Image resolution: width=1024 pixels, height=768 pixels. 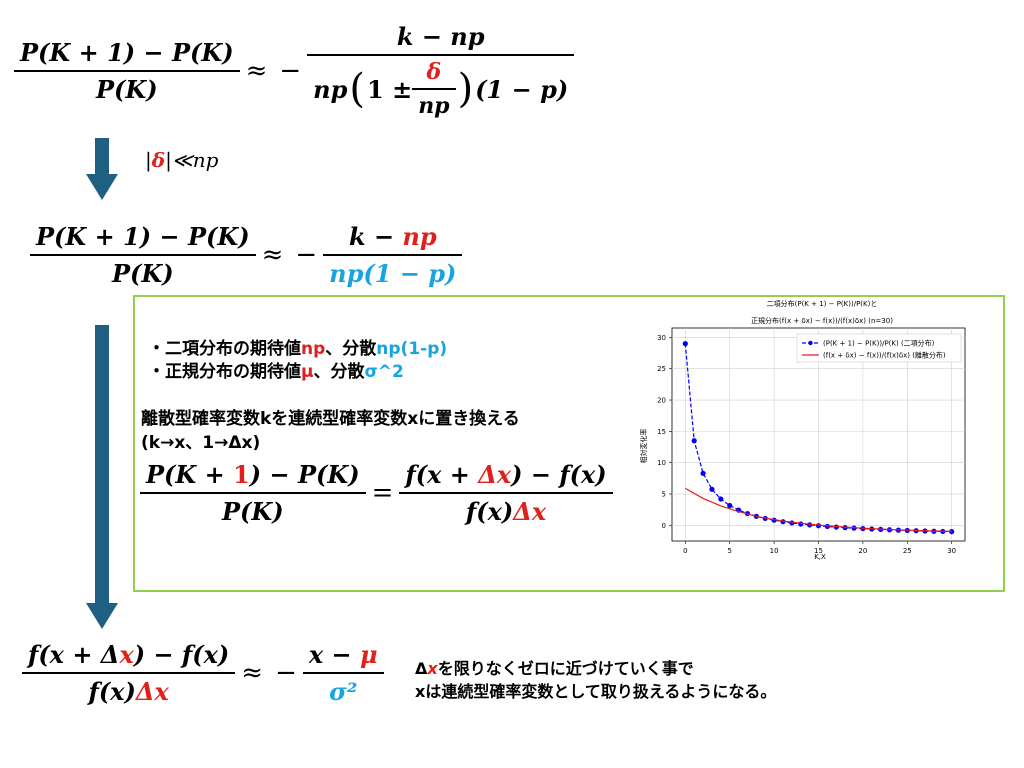 I want to click on x-tick-label: 15, so click(x=818, y=551).